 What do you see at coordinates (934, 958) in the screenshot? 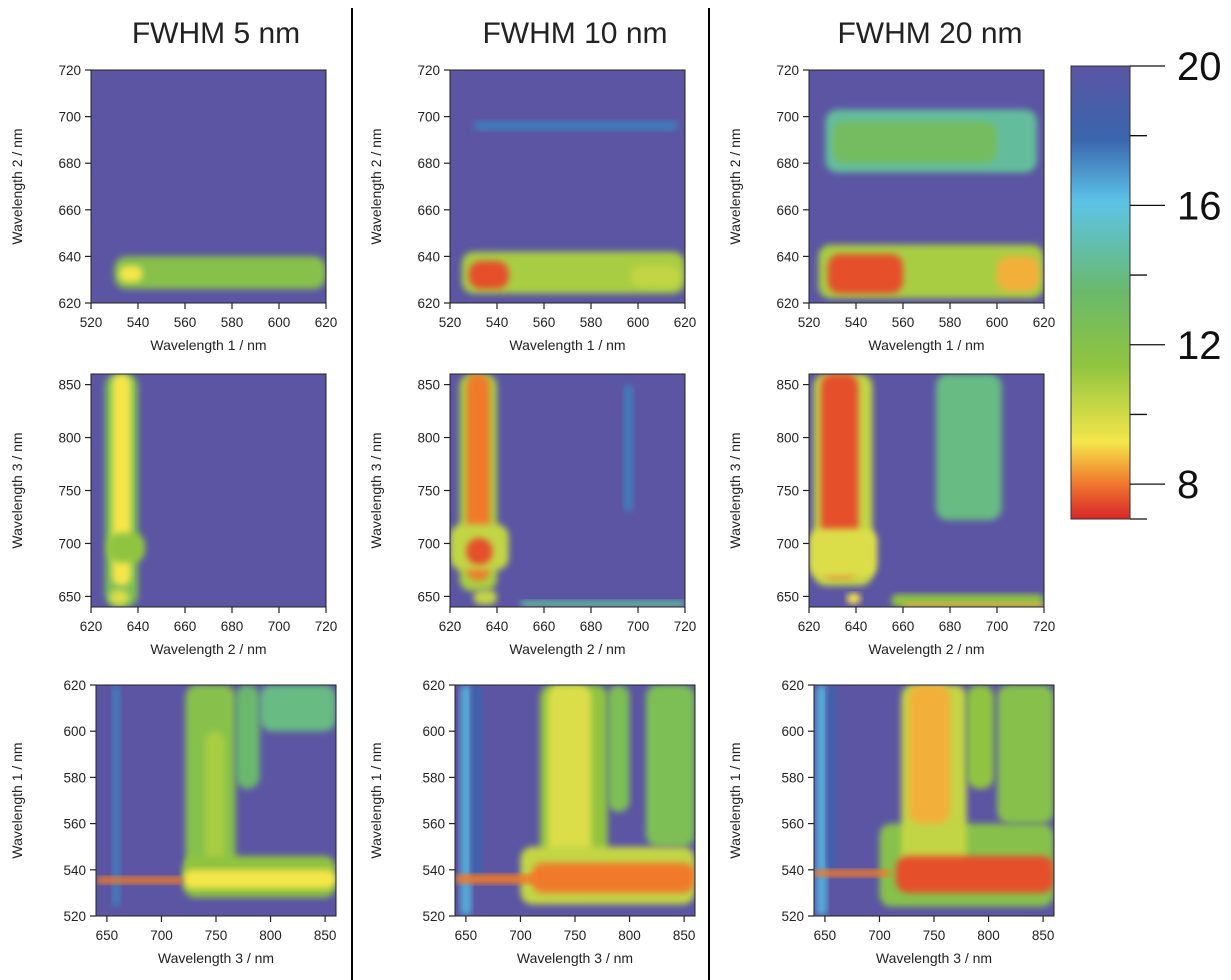
I see `x-axis-label: Wavelength 3 / nm` at bounding box center [934, 958].